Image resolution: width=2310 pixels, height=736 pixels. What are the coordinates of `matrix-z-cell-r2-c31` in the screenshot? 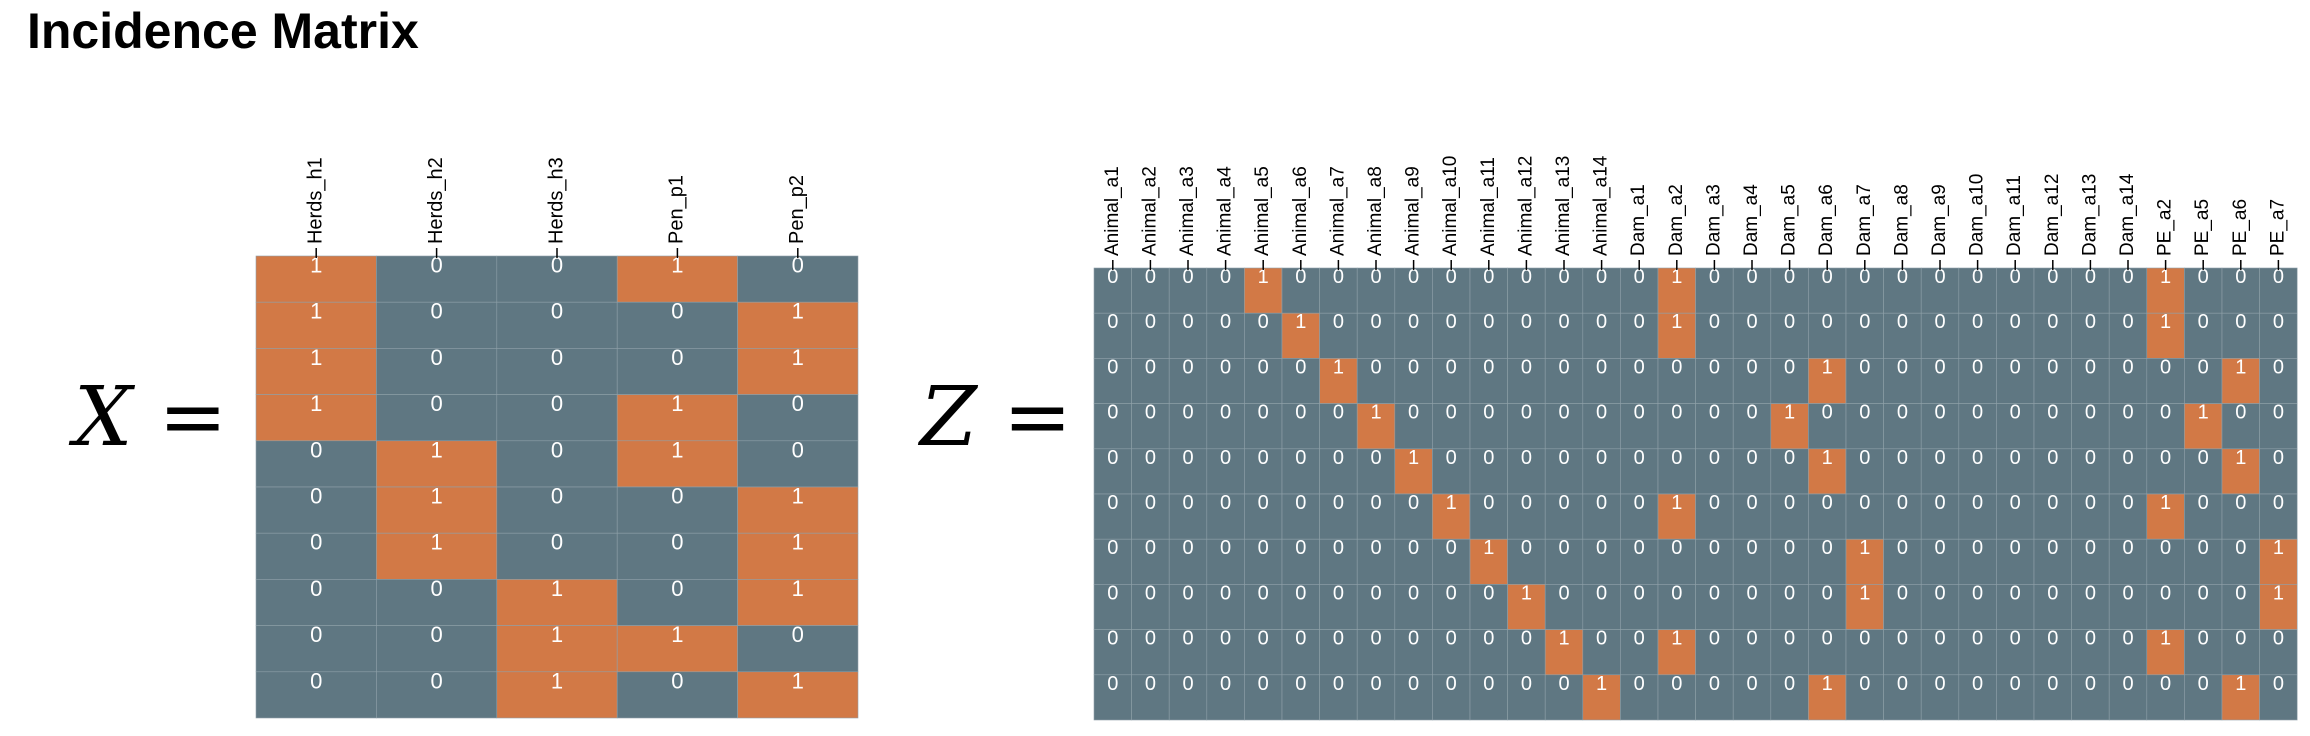 It's located at (2240, 335).